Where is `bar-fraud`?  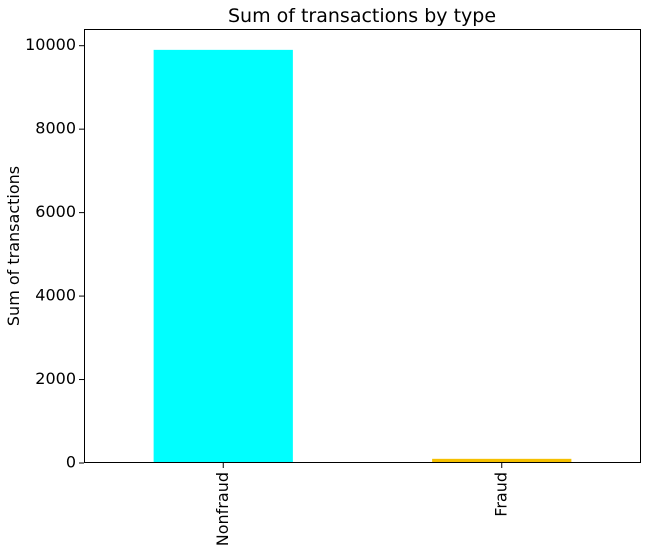 bar-fraud is located at coordinates (502, 460).